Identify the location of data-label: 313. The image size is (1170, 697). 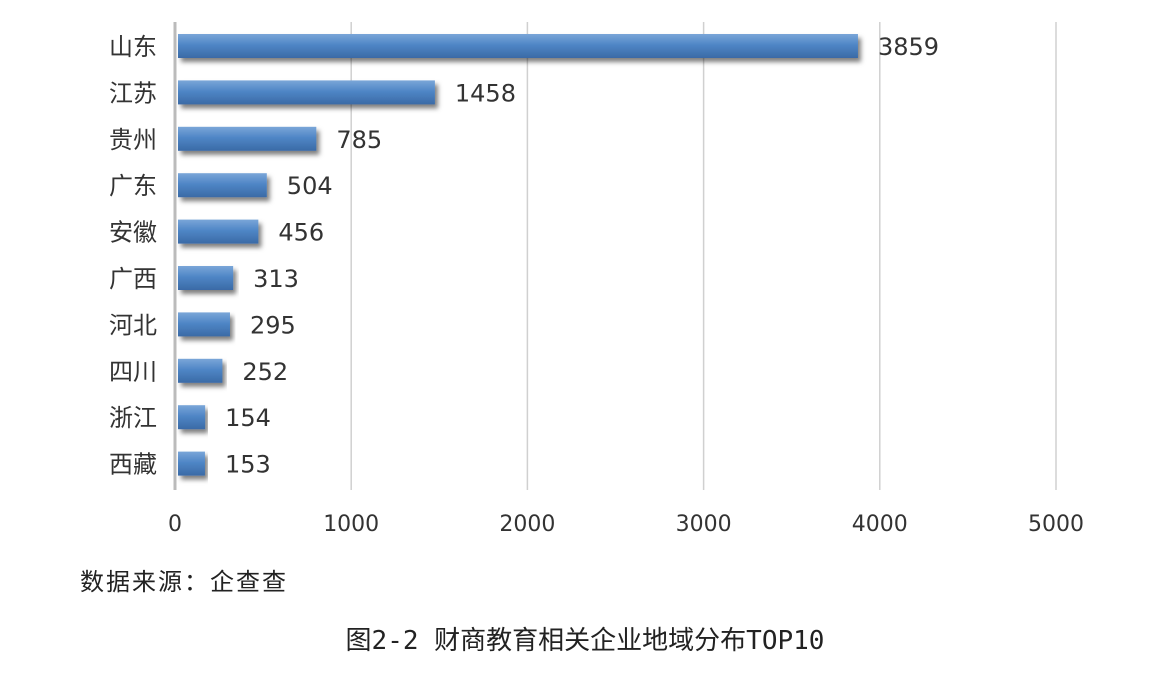
(276, 279).